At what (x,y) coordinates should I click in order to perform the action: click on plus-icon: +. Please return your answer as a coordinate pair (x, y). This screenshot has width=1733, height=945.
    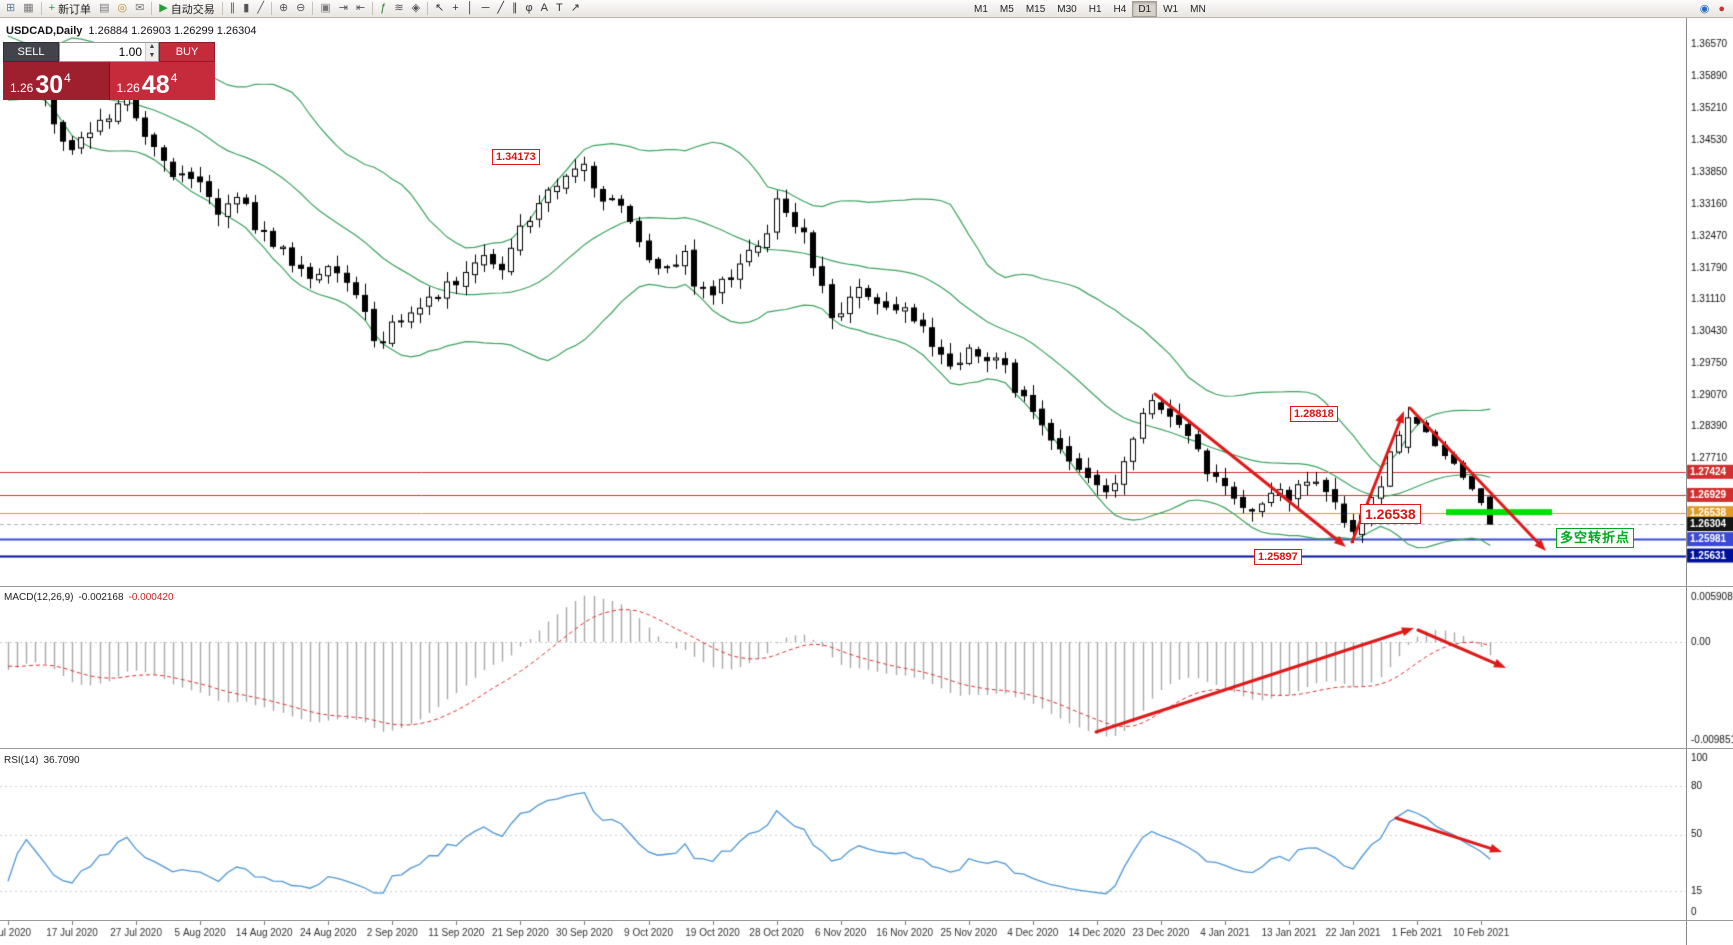
    Looking at the image, I should click on (52, 8).